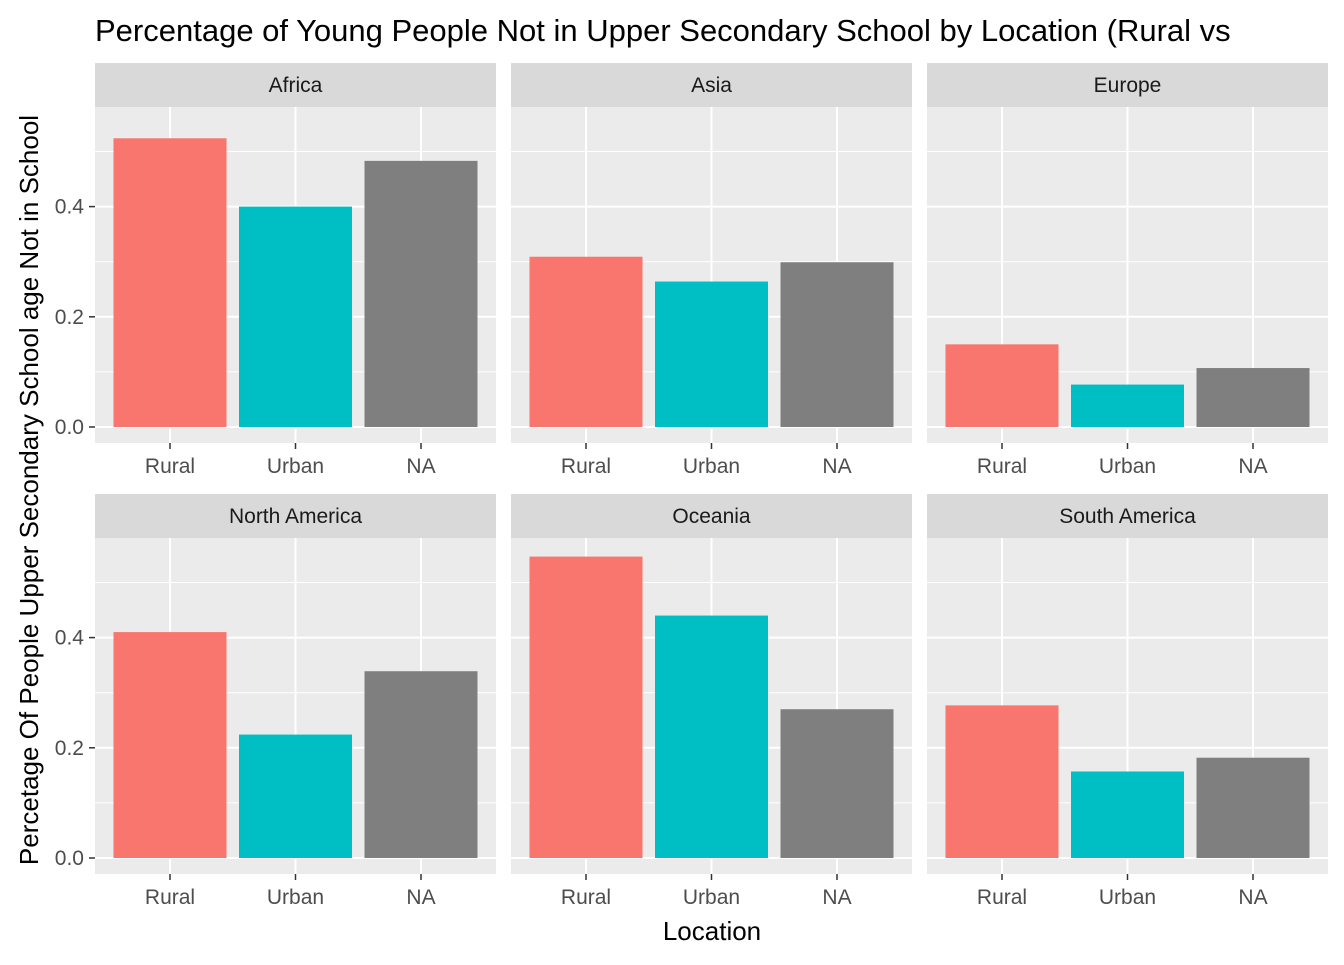 This screenshot has width=1344, height=965. I want to click on x-axis-title: Location, so click(712, 931).